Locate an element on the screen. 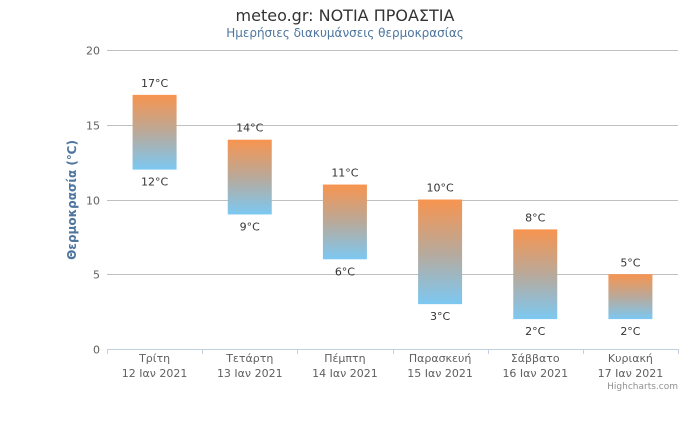 This screenshot has height=425, width=690. x-tick-label-day: Παρασκευή is located at coordinates (440, 358).